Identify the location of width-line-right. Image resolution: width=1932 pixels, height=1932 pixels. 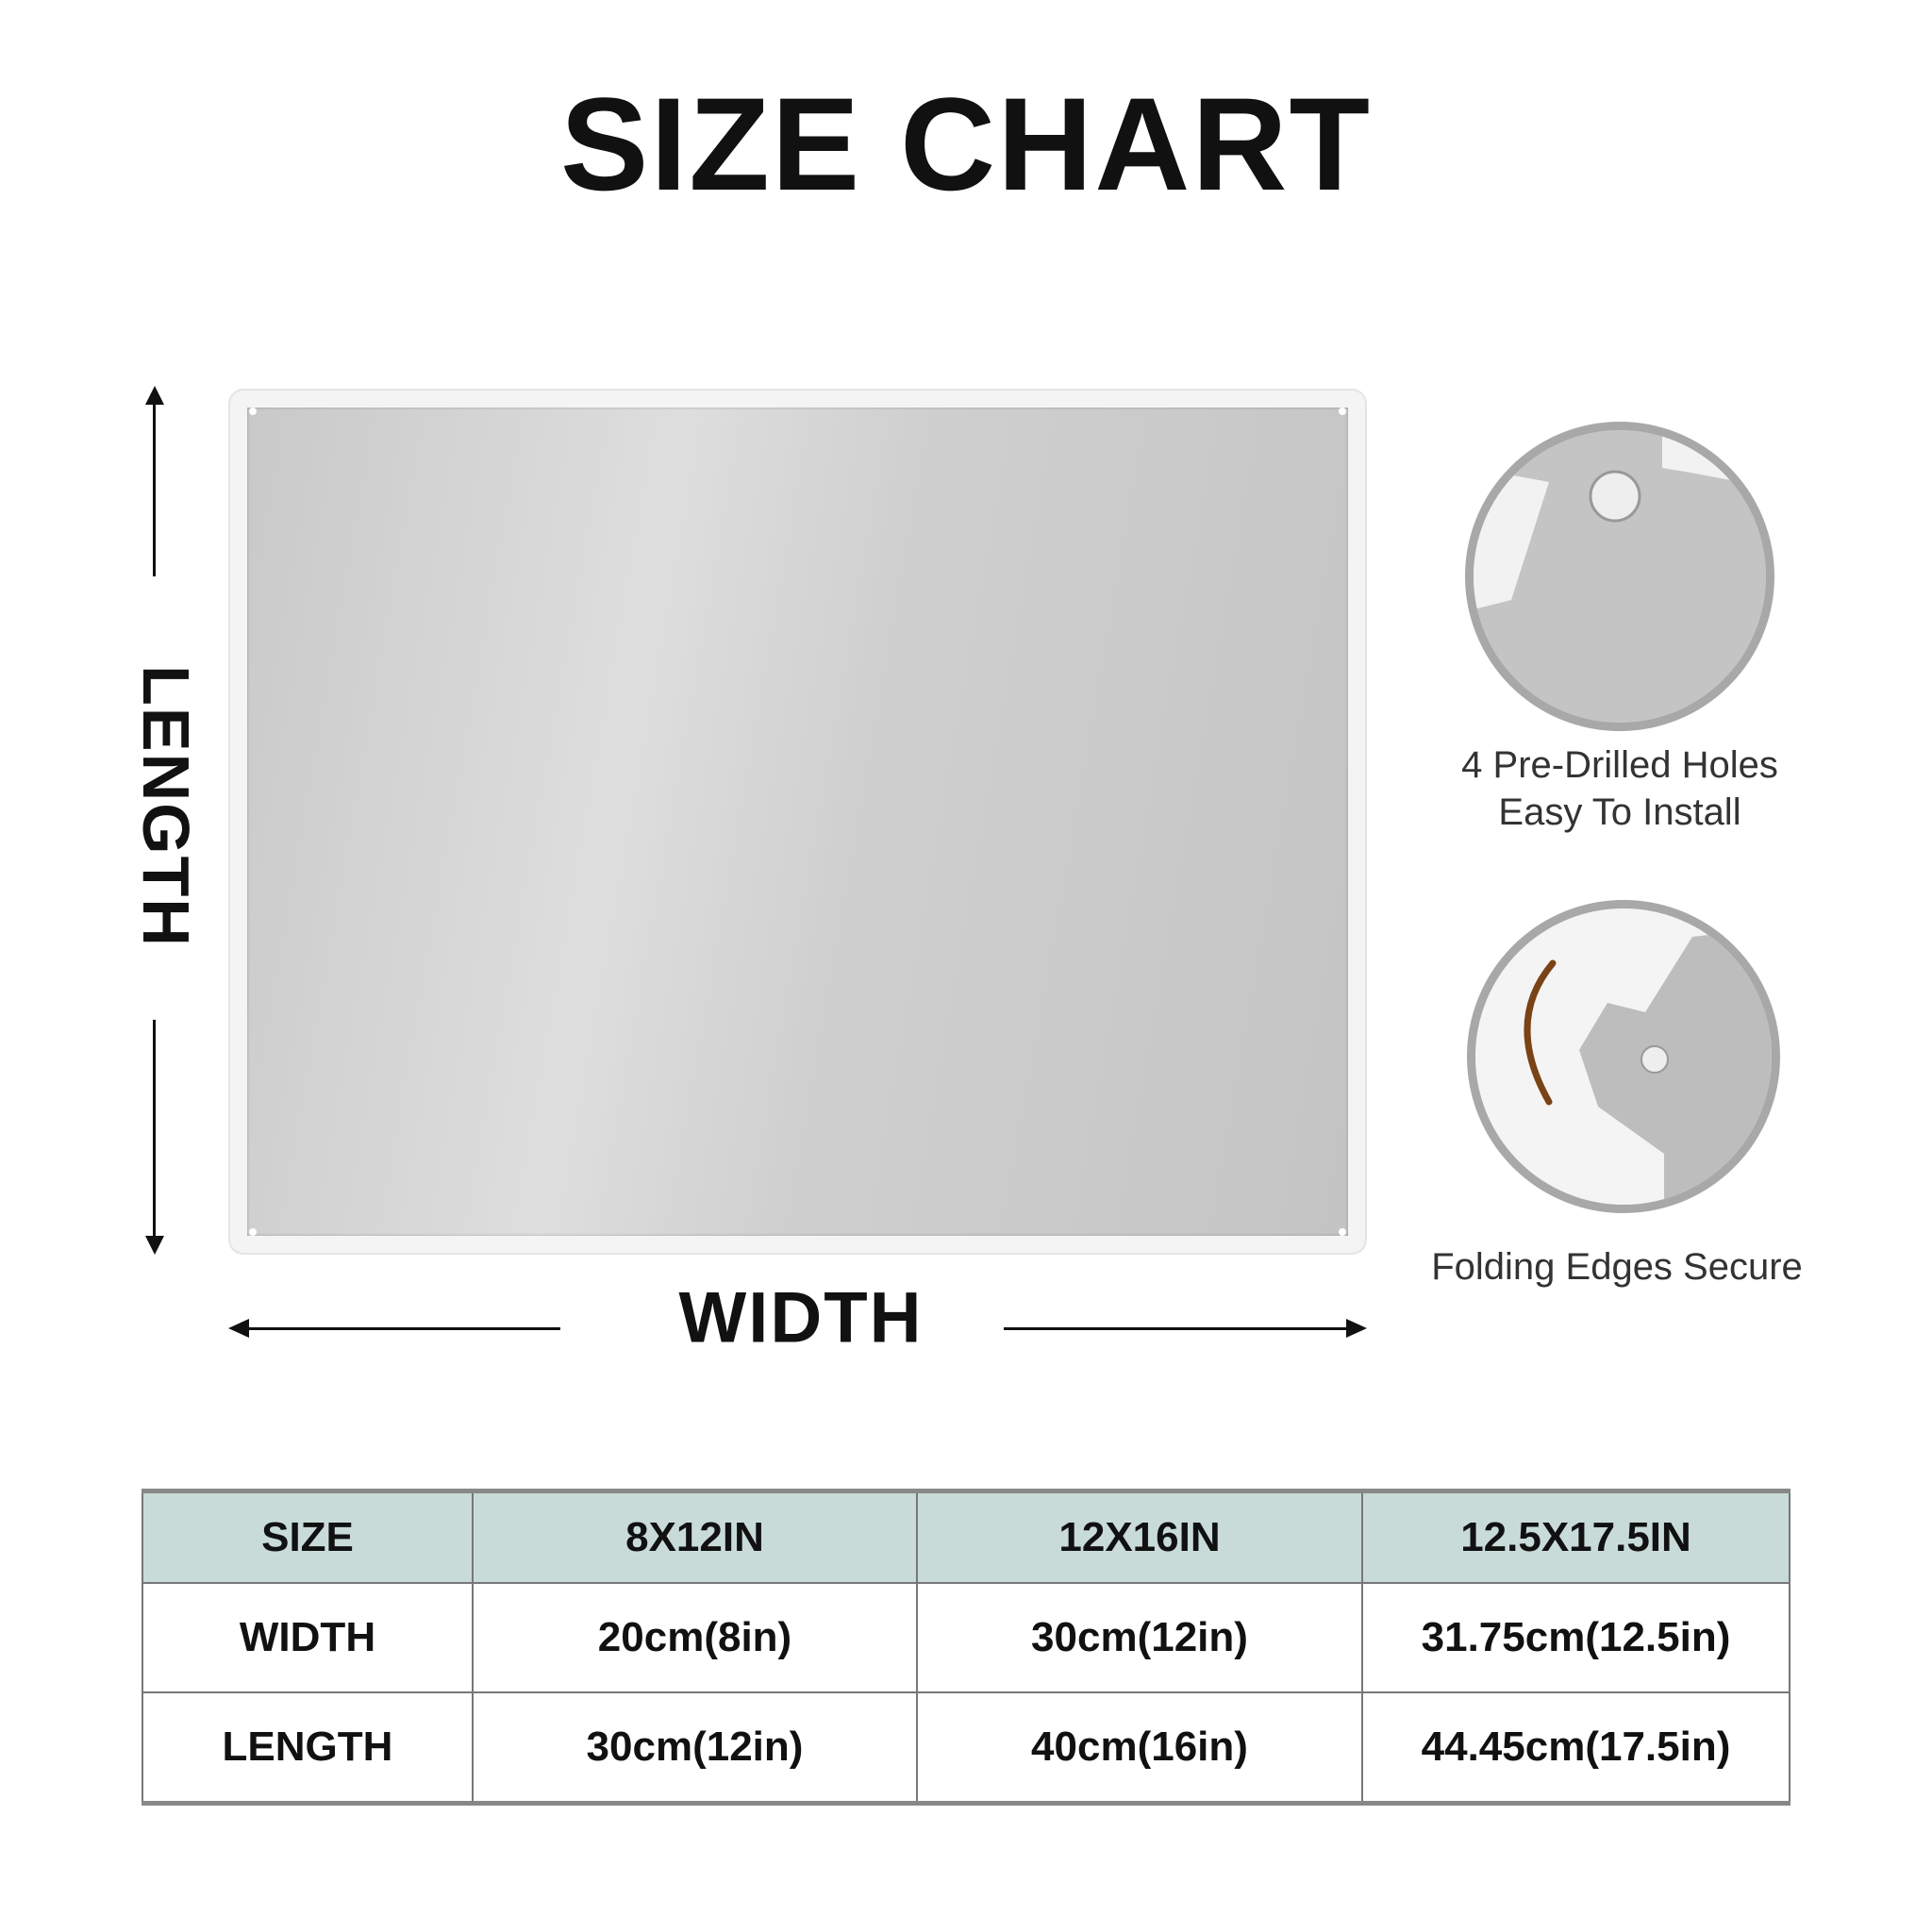
(1176, 1329).